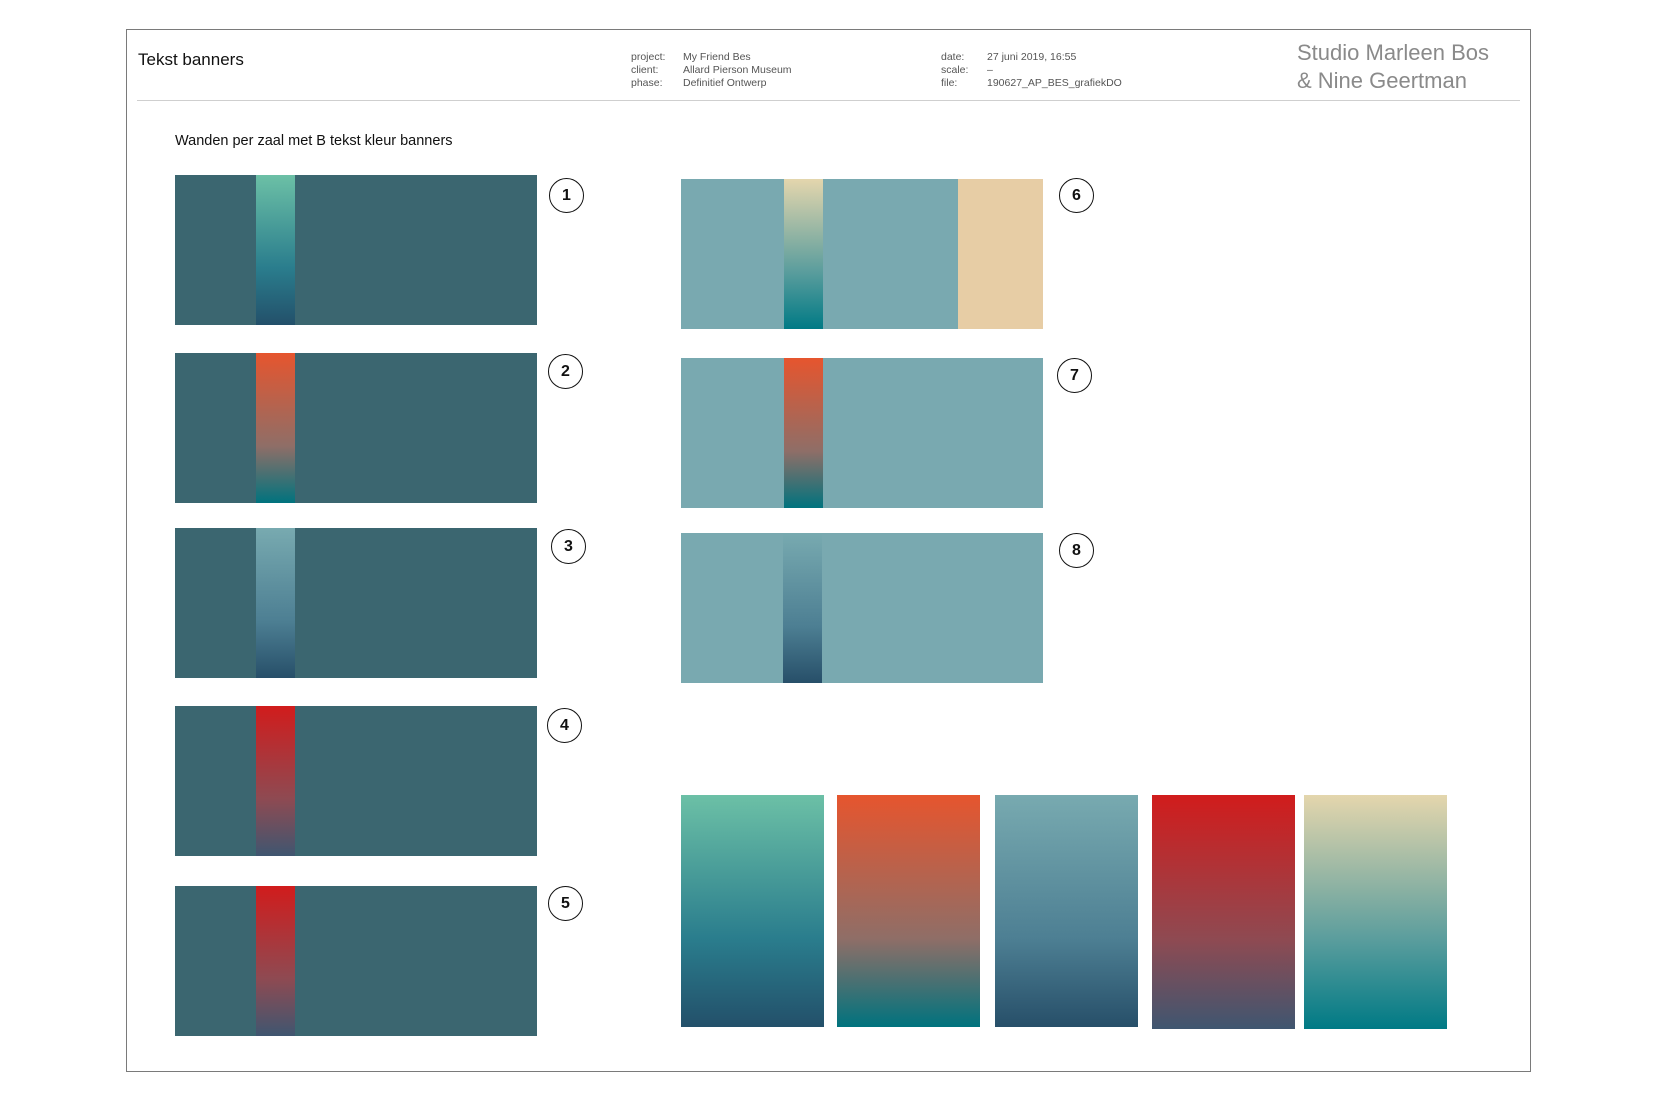 This screenshot has width=1654, height=1098. I want to click on swatch-sand, so click(1375, 912).